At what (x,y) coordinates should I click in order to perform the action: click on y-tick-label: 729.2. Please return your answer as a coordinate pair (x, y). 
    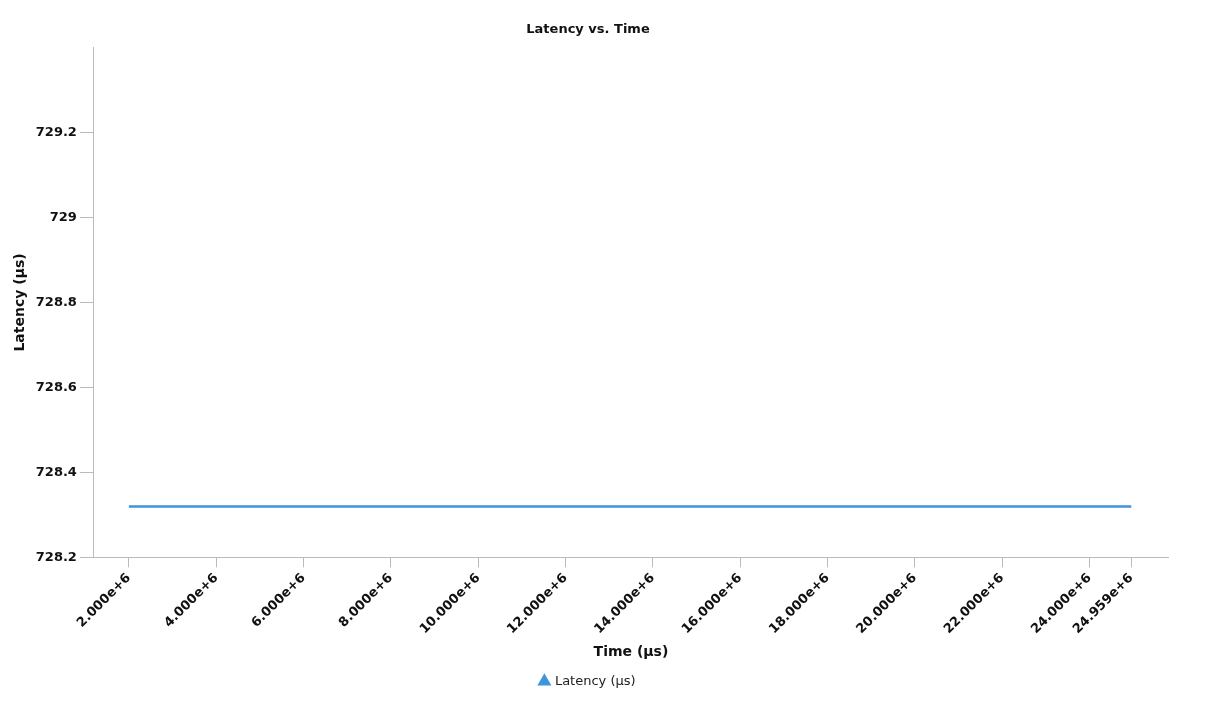
    Looking at the image, I should click on (56, 131).